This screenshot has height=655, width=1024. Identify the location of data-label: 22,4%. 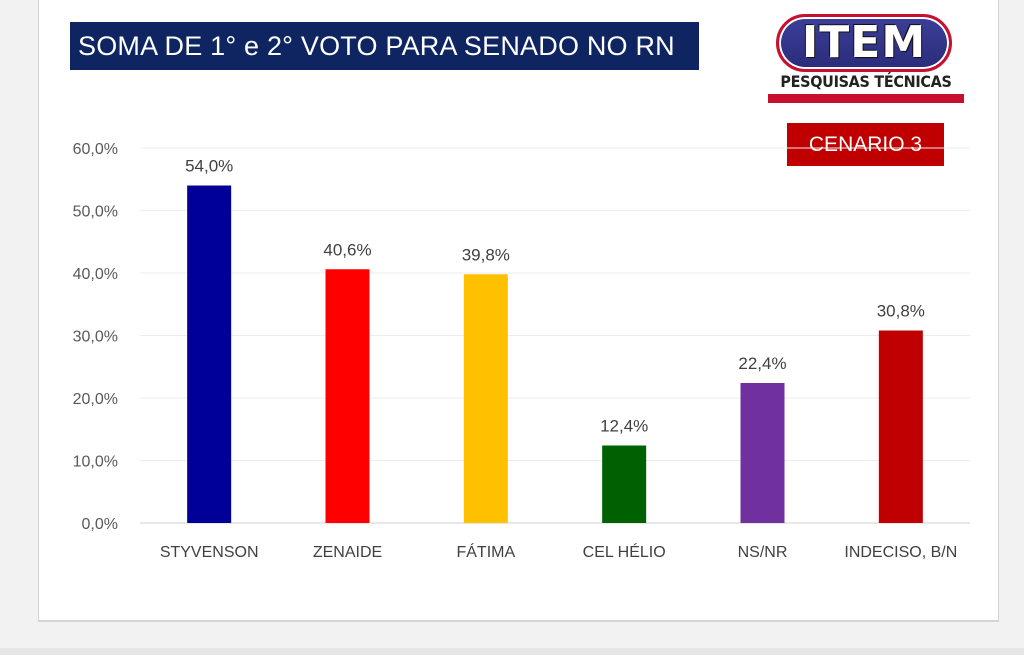
(762, 363).